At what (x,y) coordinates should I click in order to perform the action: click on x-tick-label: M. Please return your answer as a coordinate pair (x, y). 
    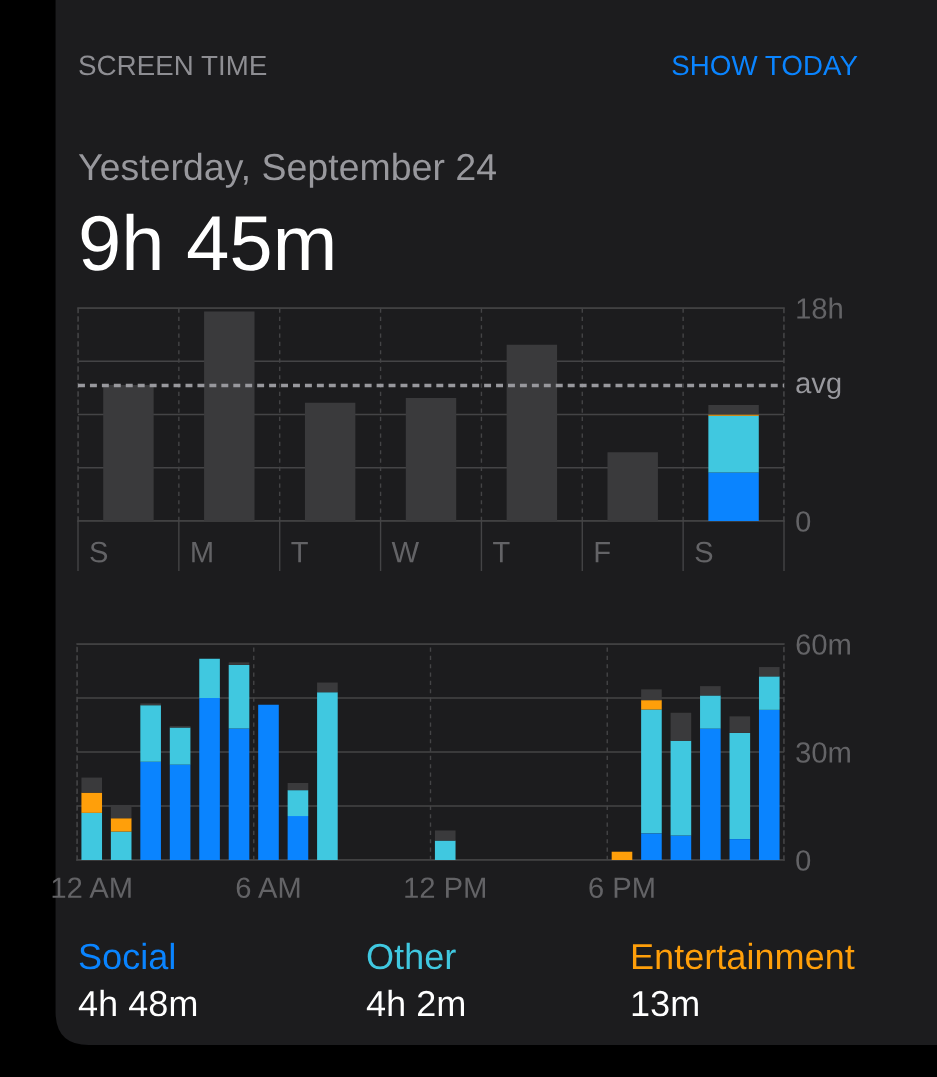
    Looking at the image, I should click on (202, 552).